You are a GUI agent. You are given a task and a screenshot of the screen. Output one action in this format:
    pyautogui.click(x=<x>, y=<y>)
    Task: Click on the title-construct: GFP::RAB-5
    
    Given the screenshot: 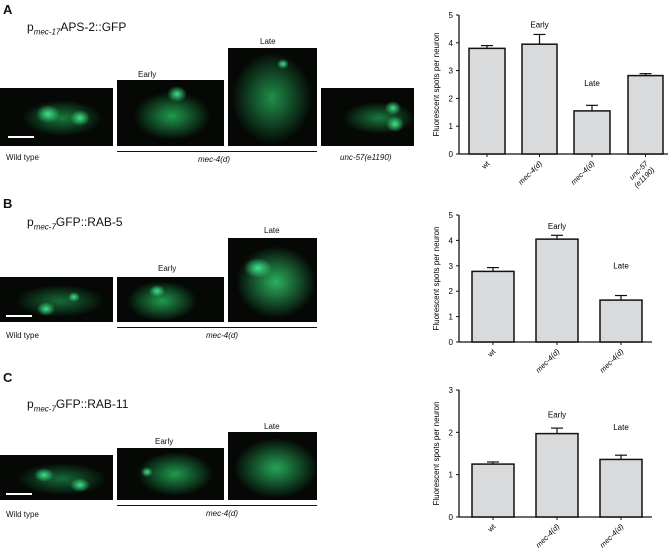 What is the action you would take?
    pyautogui.click(x=89, y=222)
    